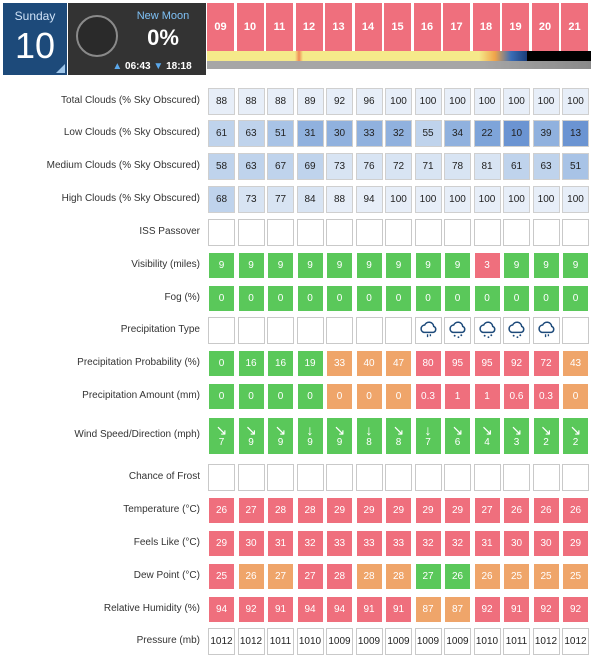  Describe the element at coordinates (398, 543) in the screenshot. I see `forecast-cell: 33` at that location.